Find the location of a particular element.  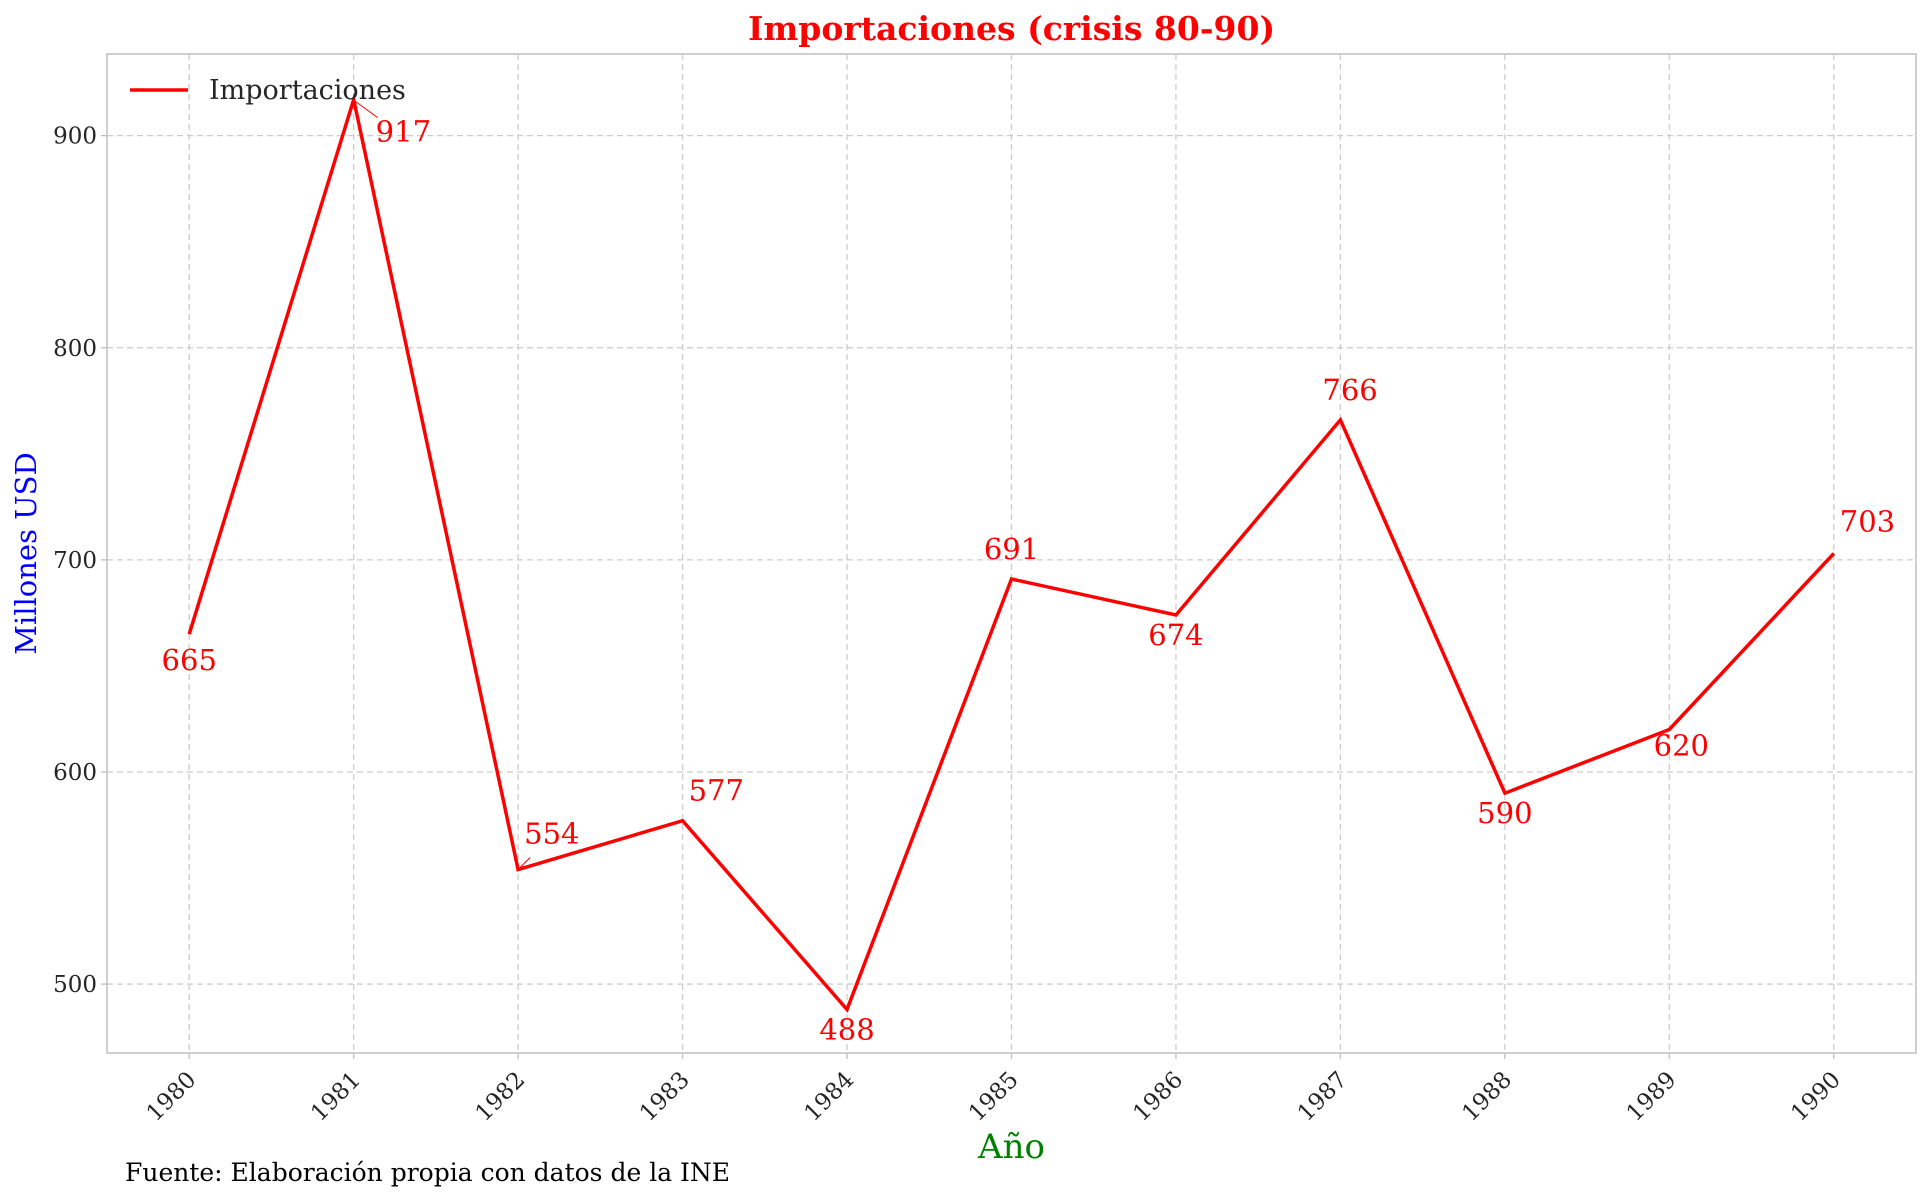

y-axis-label: Millones USD is located at coordinates (26, 553).